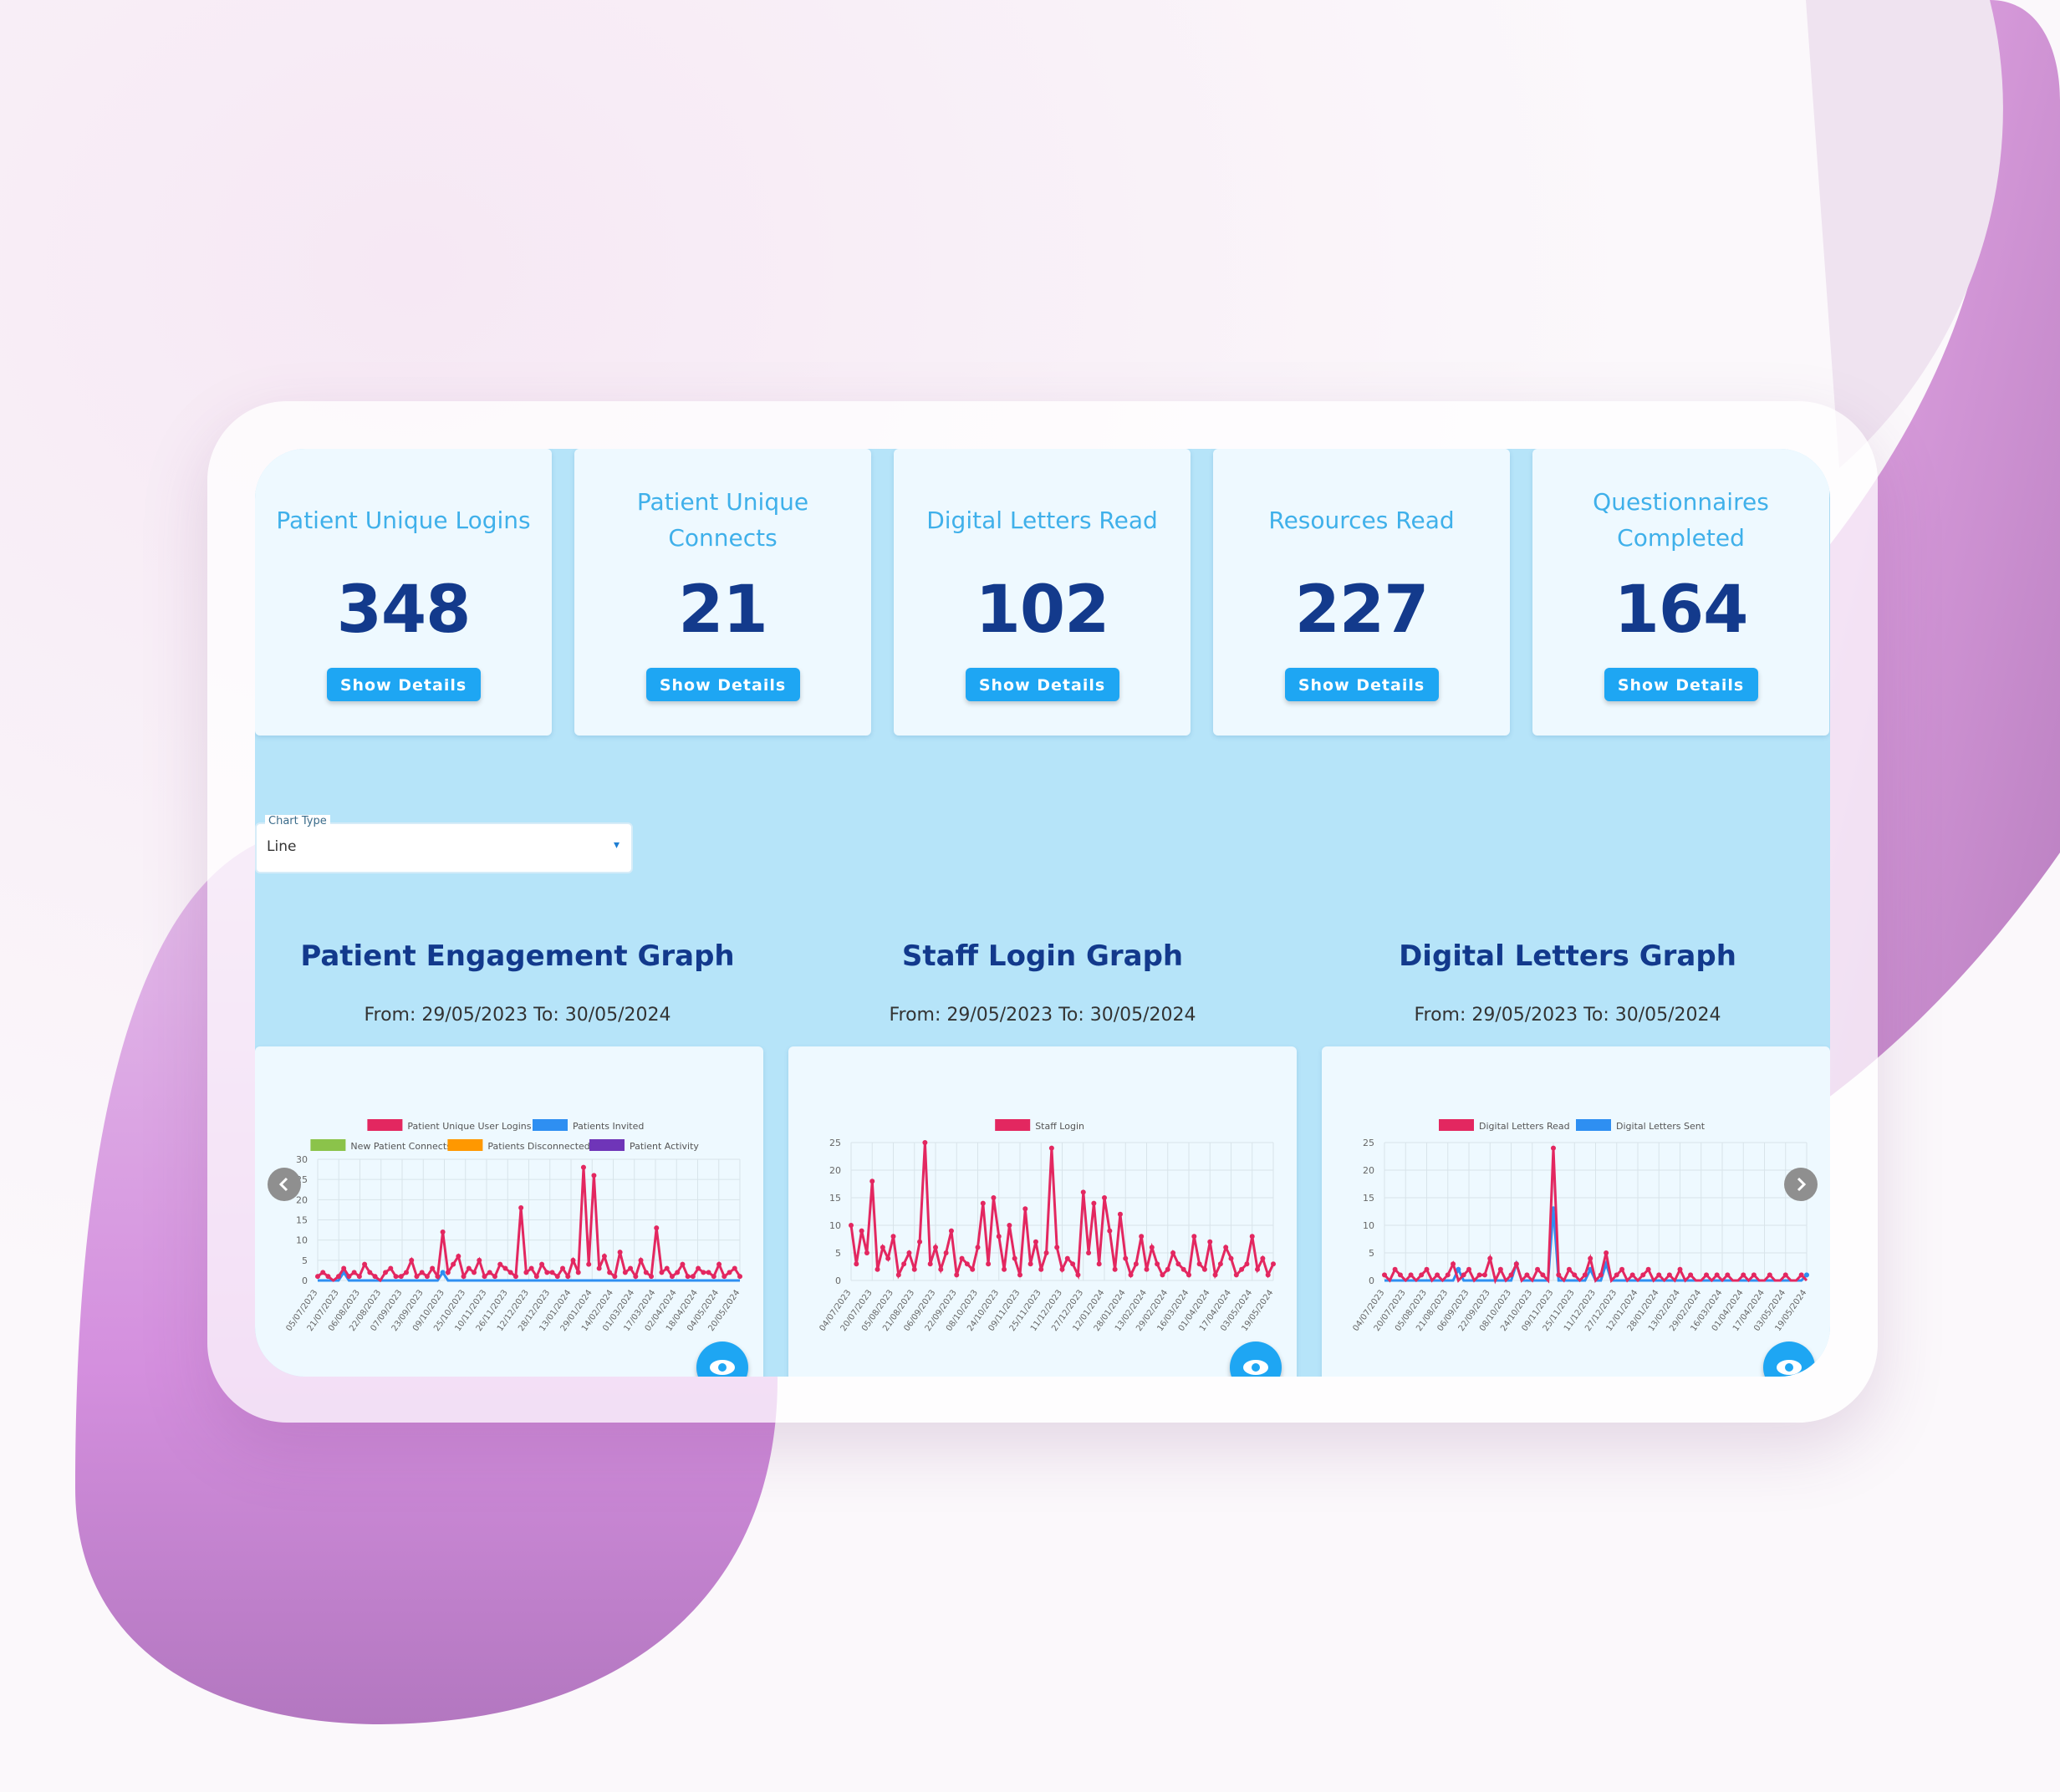 This screenshot has width=2060, height=1792. Describe the element at coordinates (403, 592) in the screenshot. I see `stat-card-patient-unique-logins: Patient Unique Logins 348 Show Details` at that location.